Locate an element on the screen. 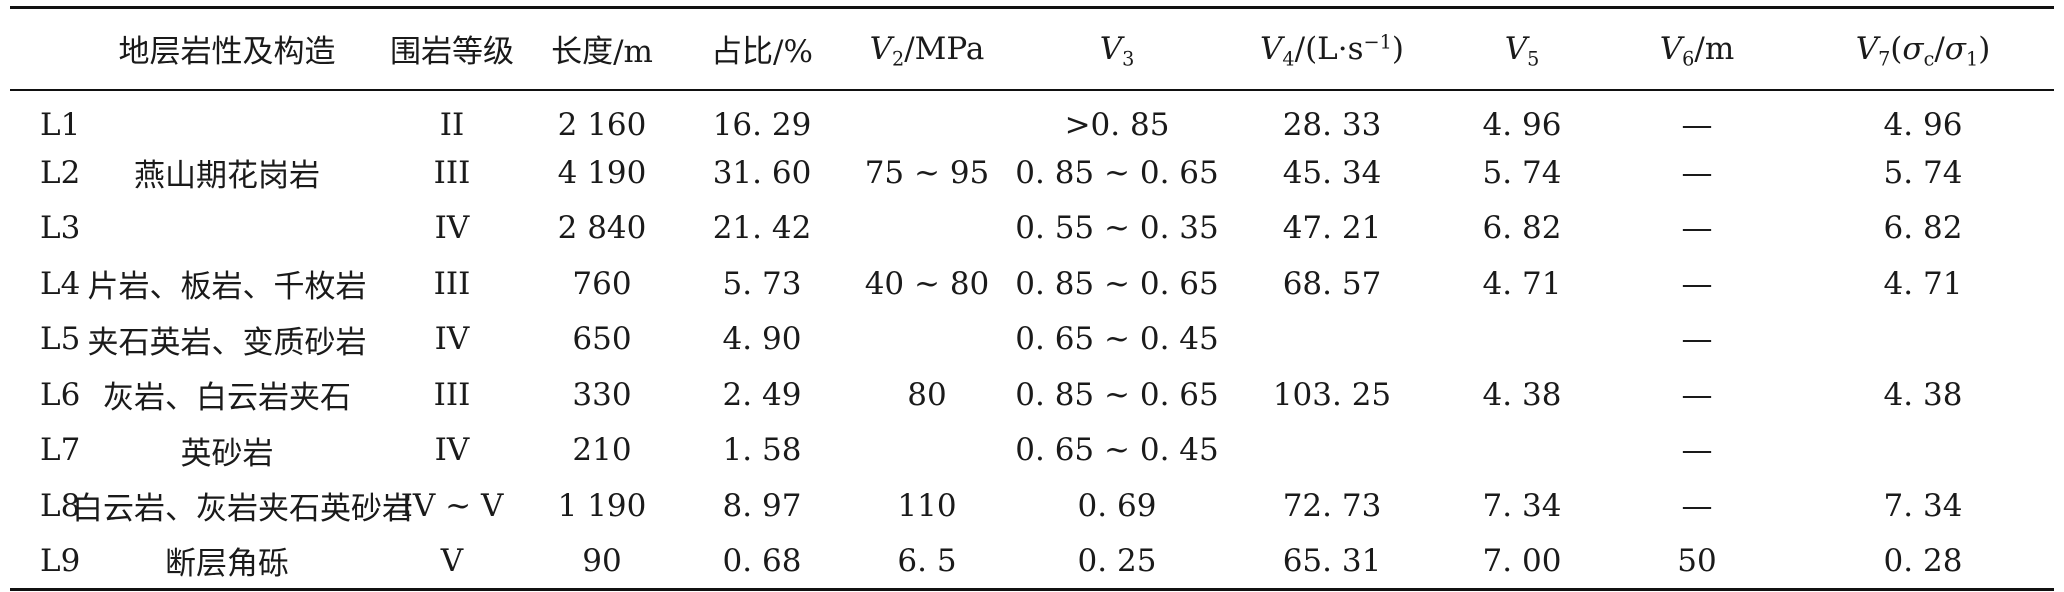  cell-ratio: 8. 97 is located at coordinates (762, 505).